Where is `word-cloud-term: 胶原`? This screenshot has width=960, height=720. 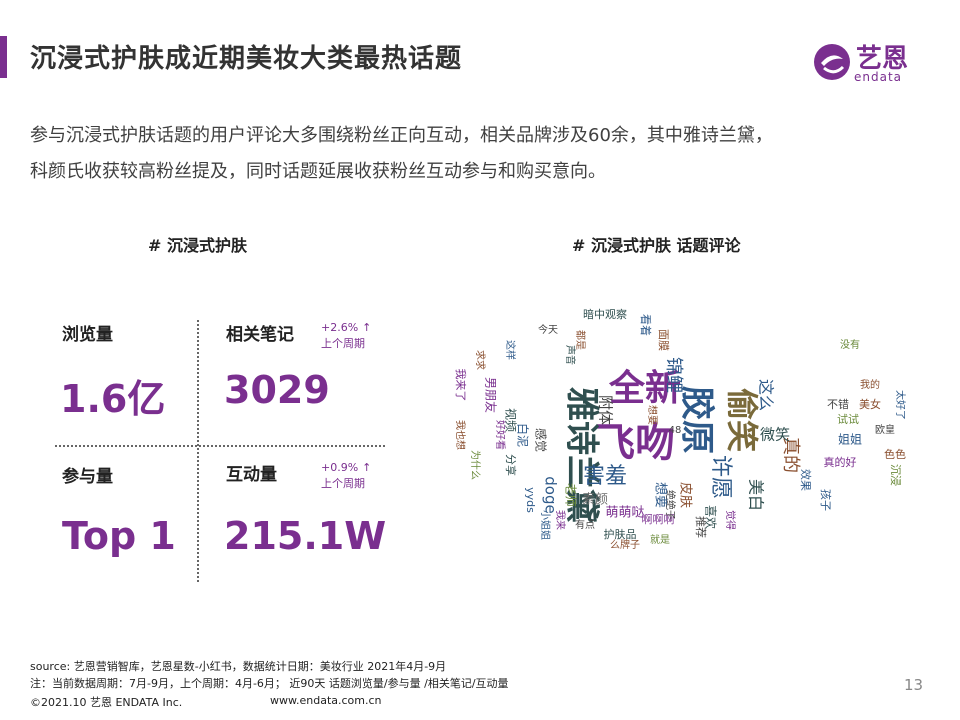
word-cloud-term: 胶原 is located at coordinates (697, 420).